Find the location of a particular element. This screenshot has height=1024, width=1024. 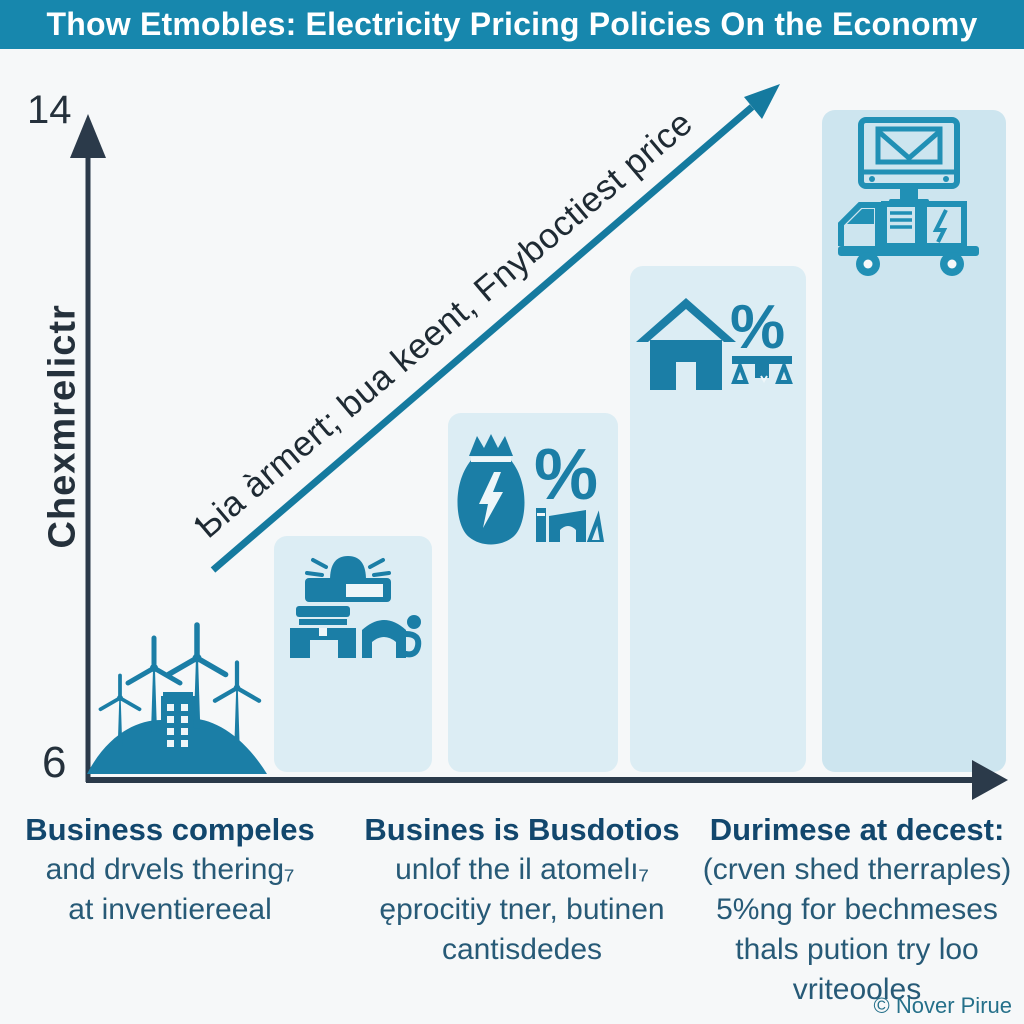

caption-line: at inventiereeal is located at coordinates (170, 909).